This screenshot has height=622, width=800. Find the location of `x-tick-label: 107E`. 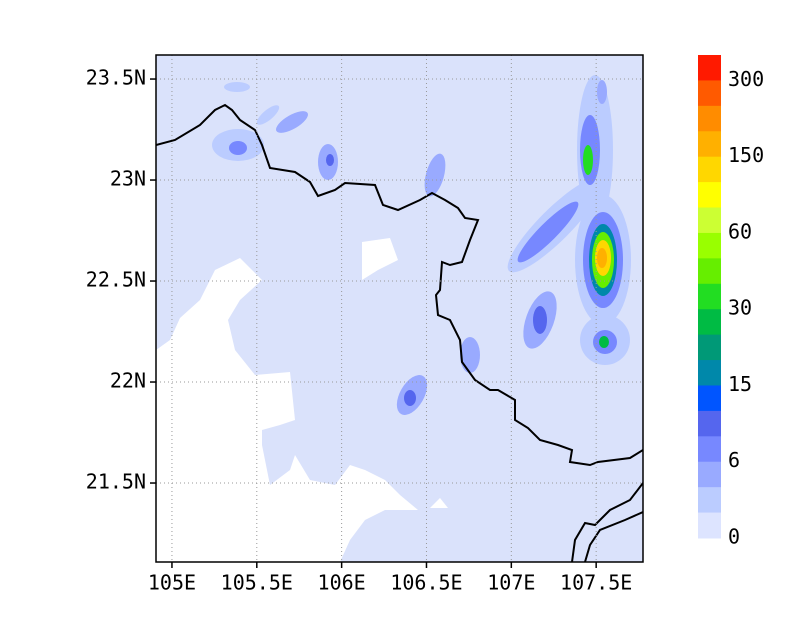

x-tick-label: 107E is located at coordinates (511, 583).